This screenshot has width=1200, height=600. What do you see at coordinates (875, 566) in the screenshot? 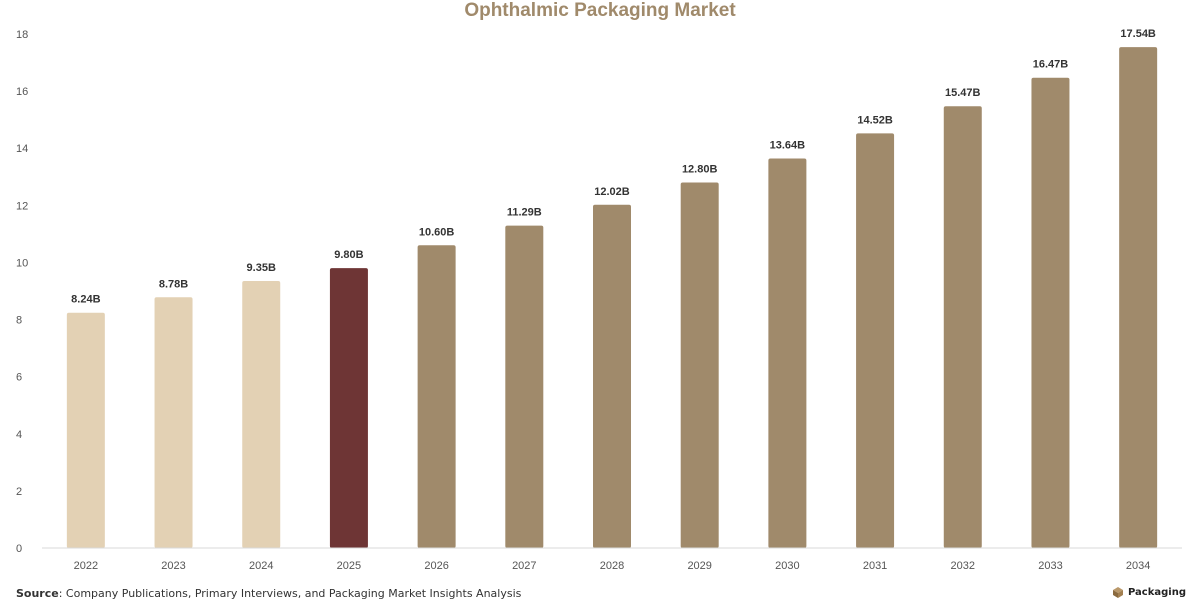
I see `x-tick-label: 2031` at bounding box center [875, 566].